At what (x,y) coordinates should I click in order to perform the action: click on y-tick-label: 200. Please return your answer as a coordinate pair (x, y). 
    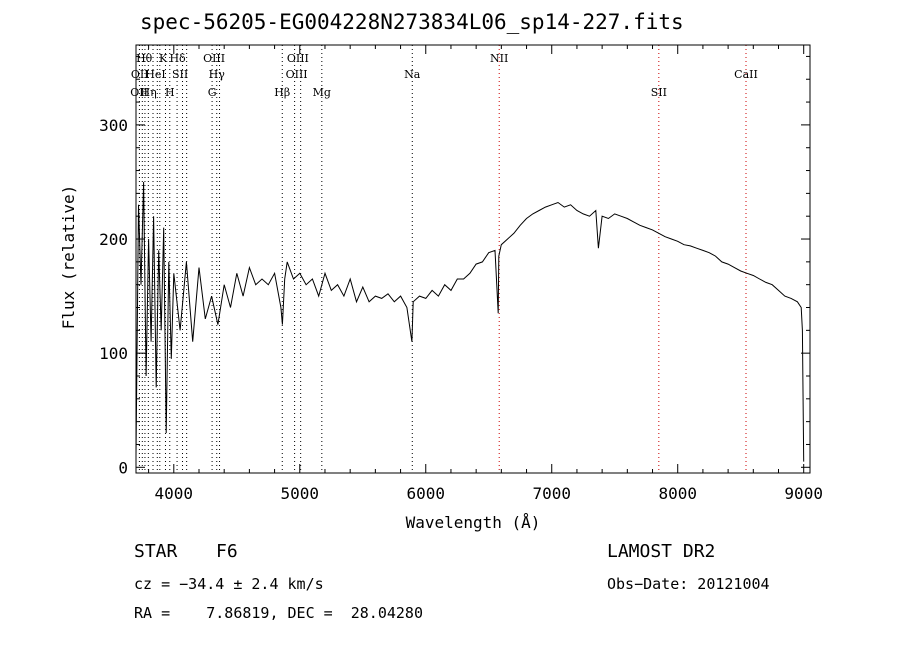
    Looking at the image, I should click on (113, 239).